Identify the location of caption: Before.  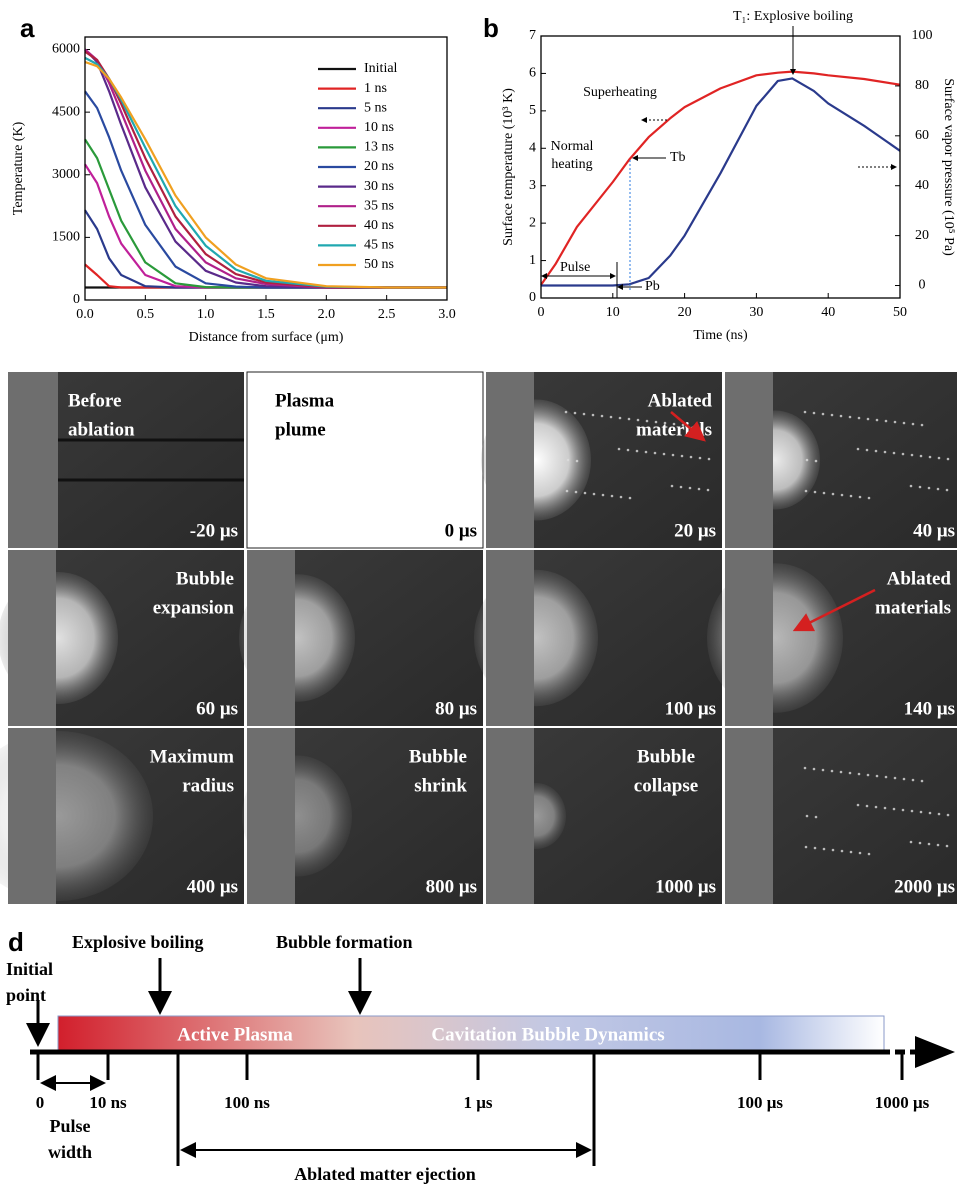
(94, 400).